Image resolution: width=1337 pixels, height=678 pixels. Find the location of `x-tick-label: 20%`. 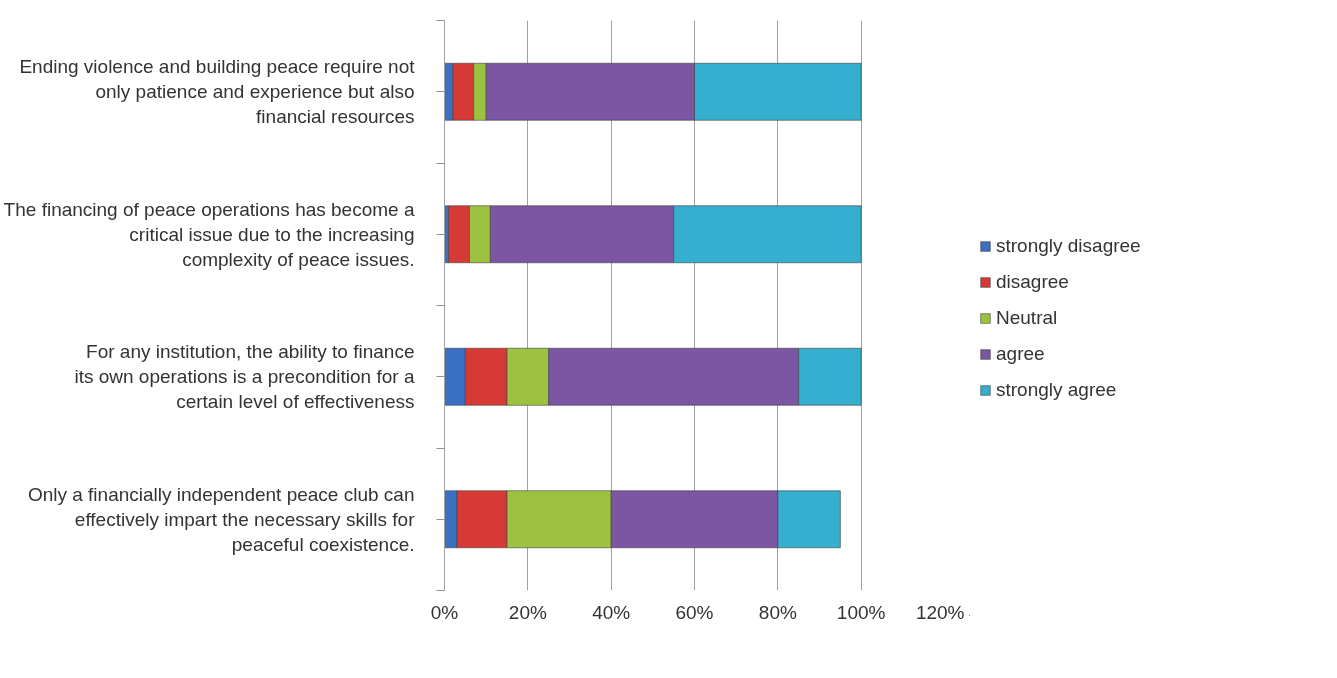

x-tick-label: 20% is located at coordinates (527, 612).